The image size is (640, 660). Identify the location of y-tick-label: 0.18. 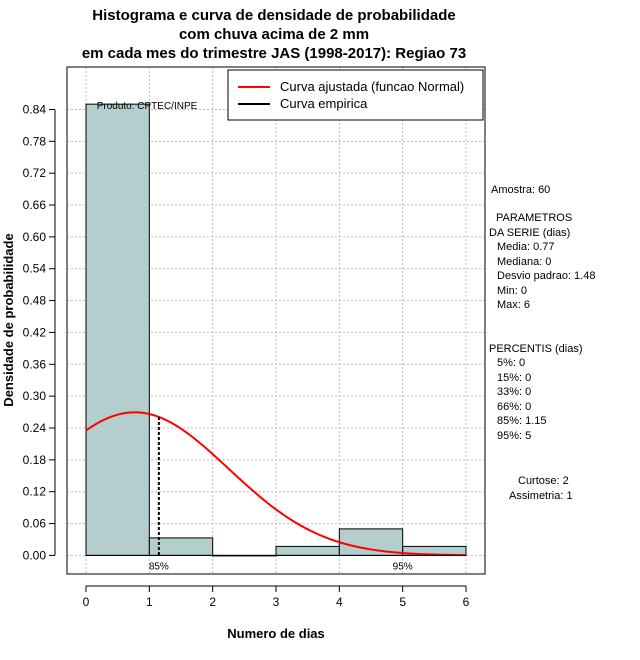
(35, 460).